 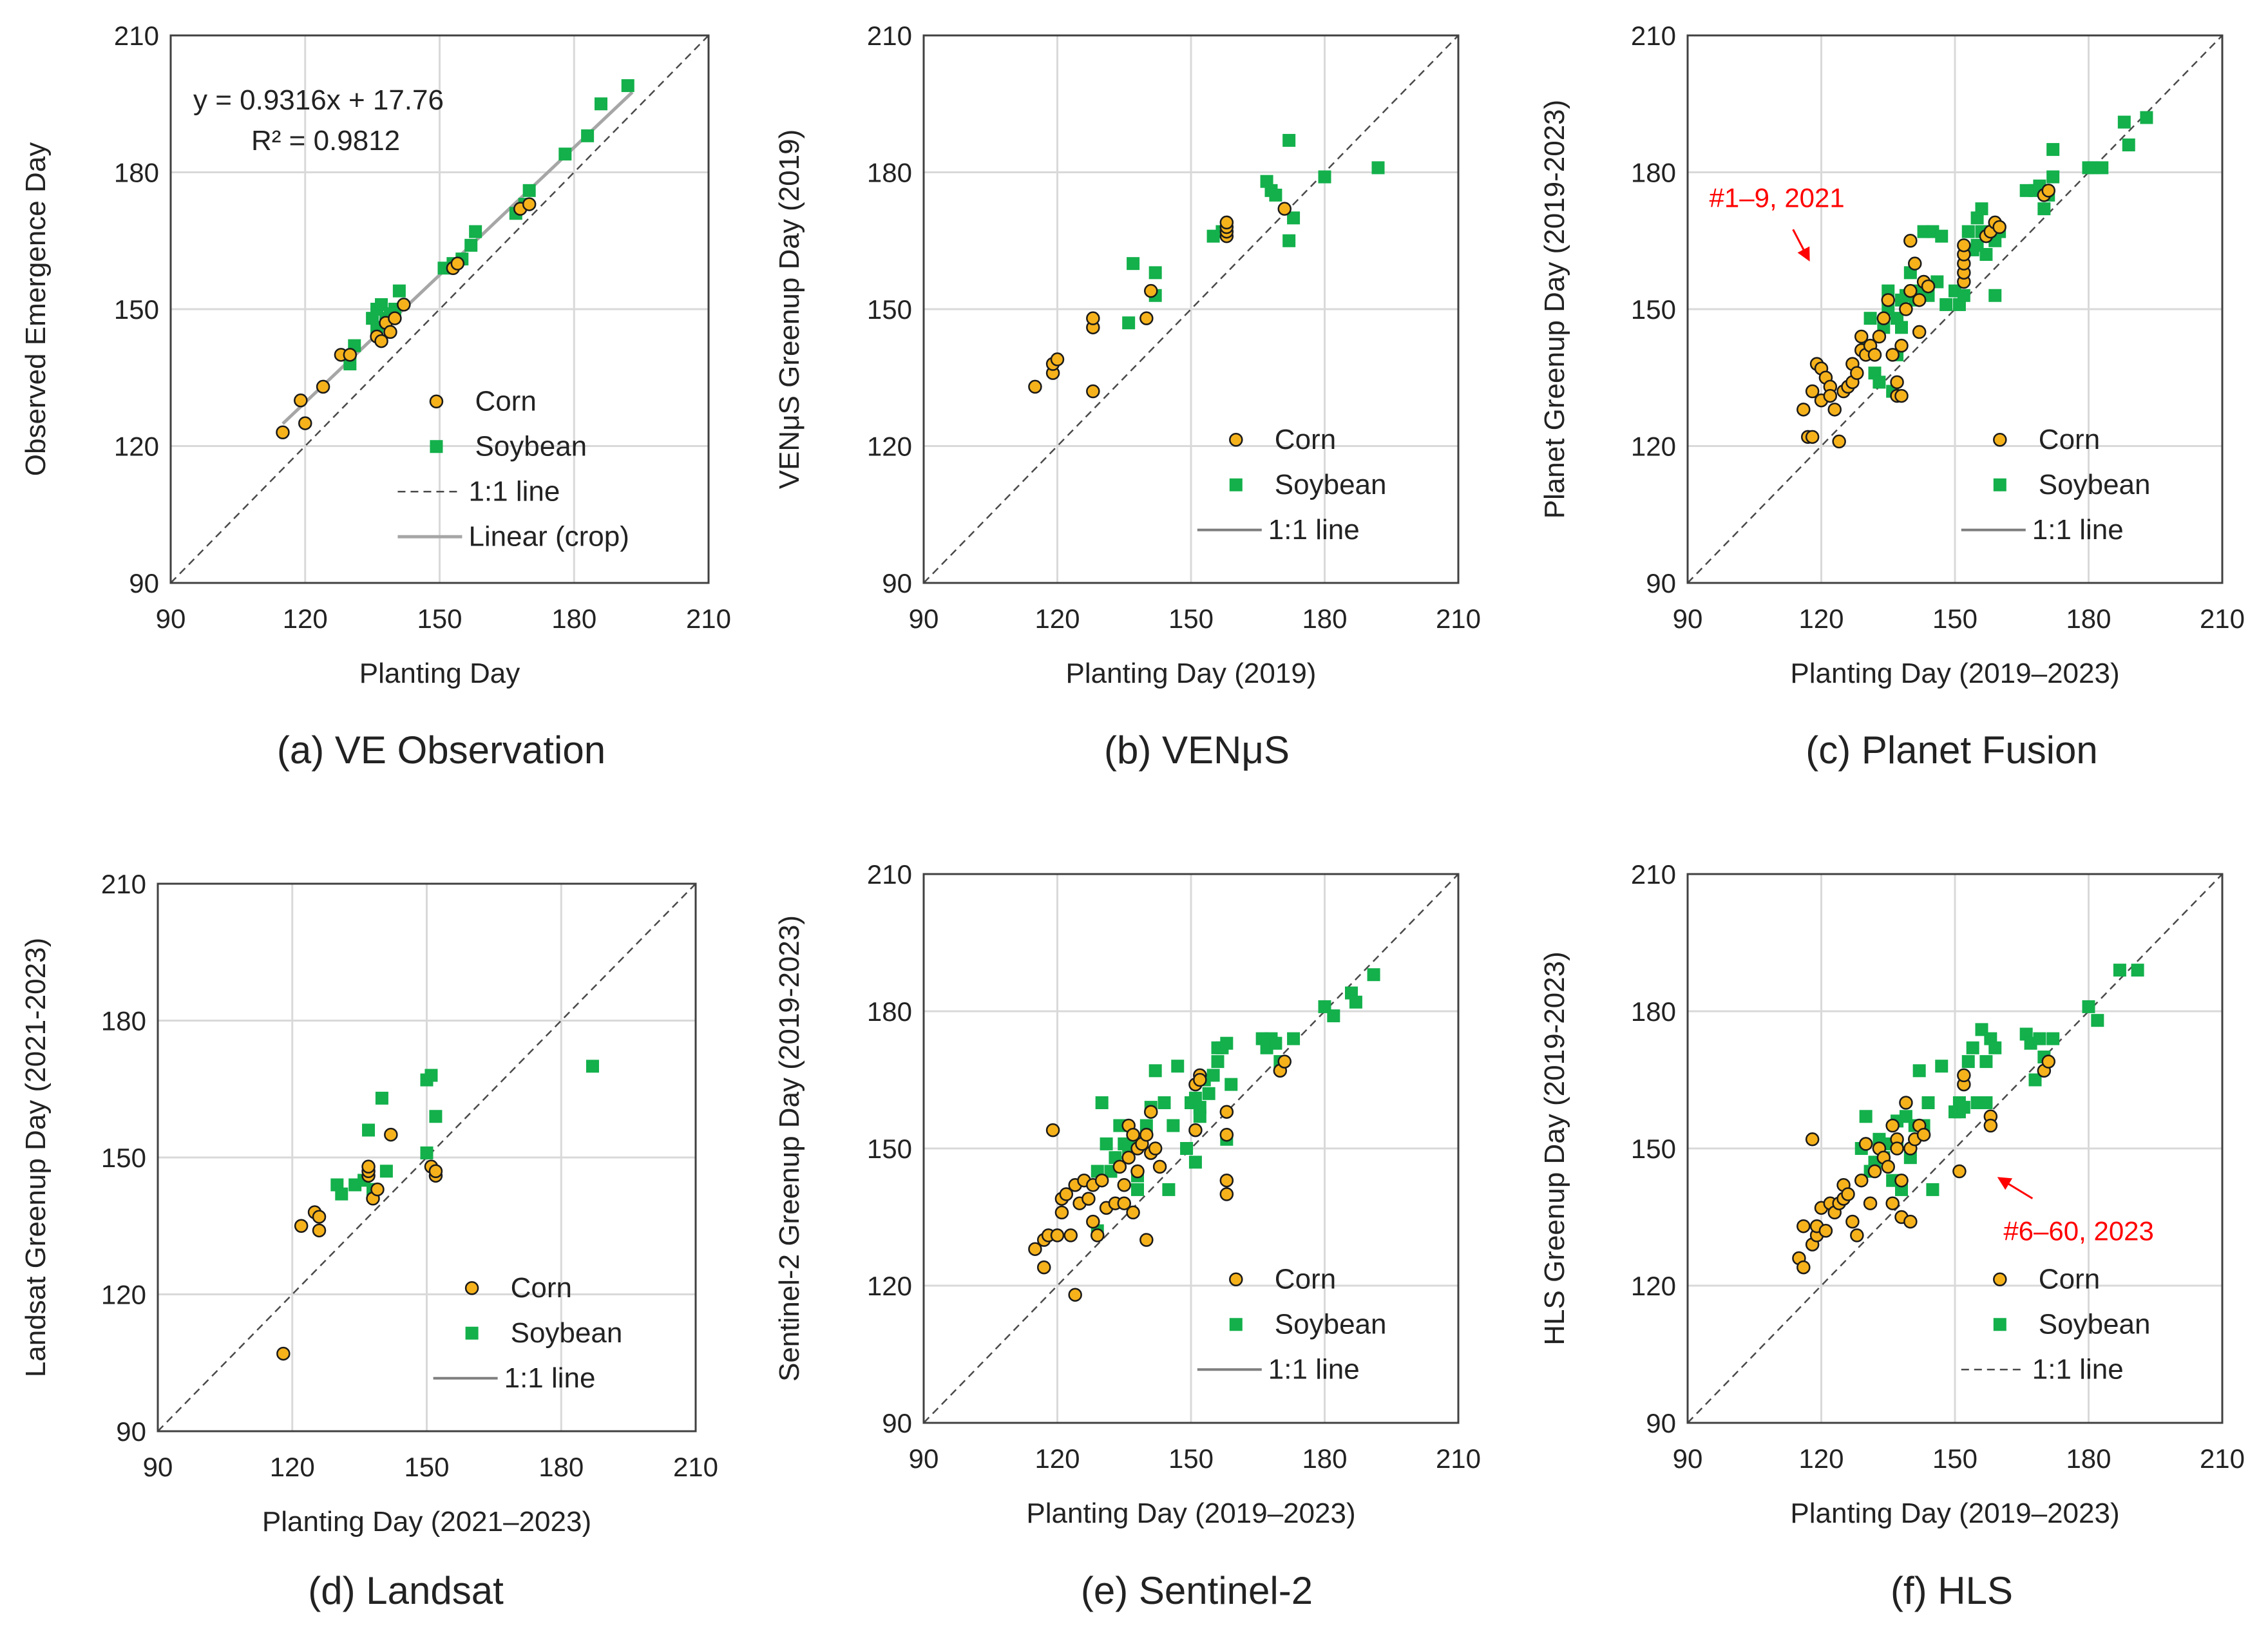 I want to click on y-tick-label: 120, so click(x=123, y=1295).